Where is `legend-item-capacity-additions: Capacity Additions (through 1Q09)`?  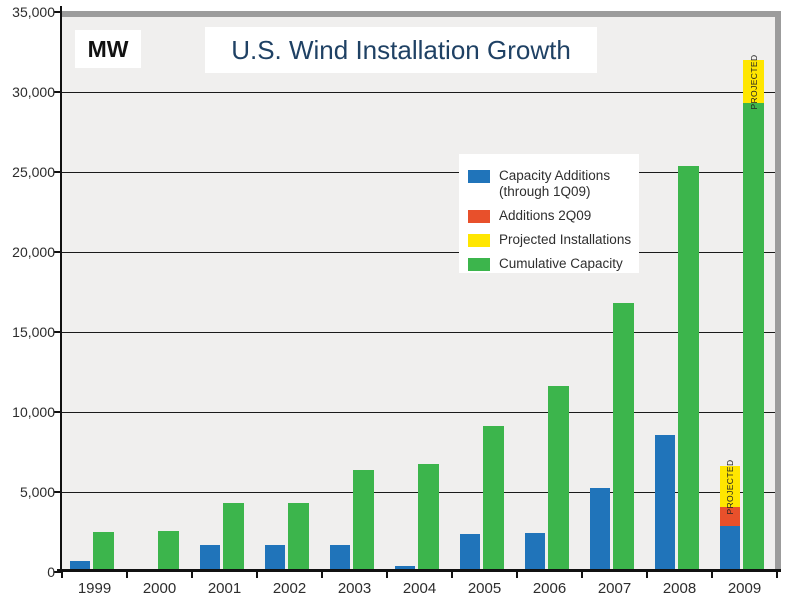 legend-item-capacity-additions: Capacity Additions (through 1Q09) is located at coordinates (553, 184).